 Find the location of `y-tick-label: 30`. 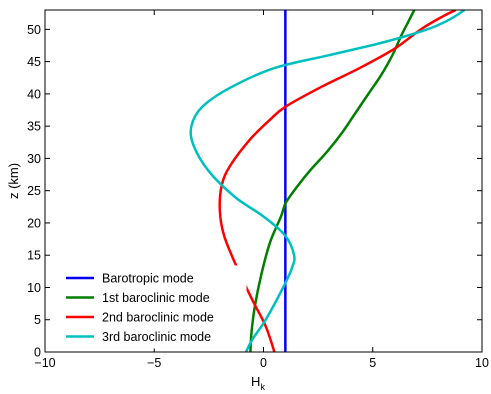

y-tick-label: 30 is located at coordinates (34, 159).